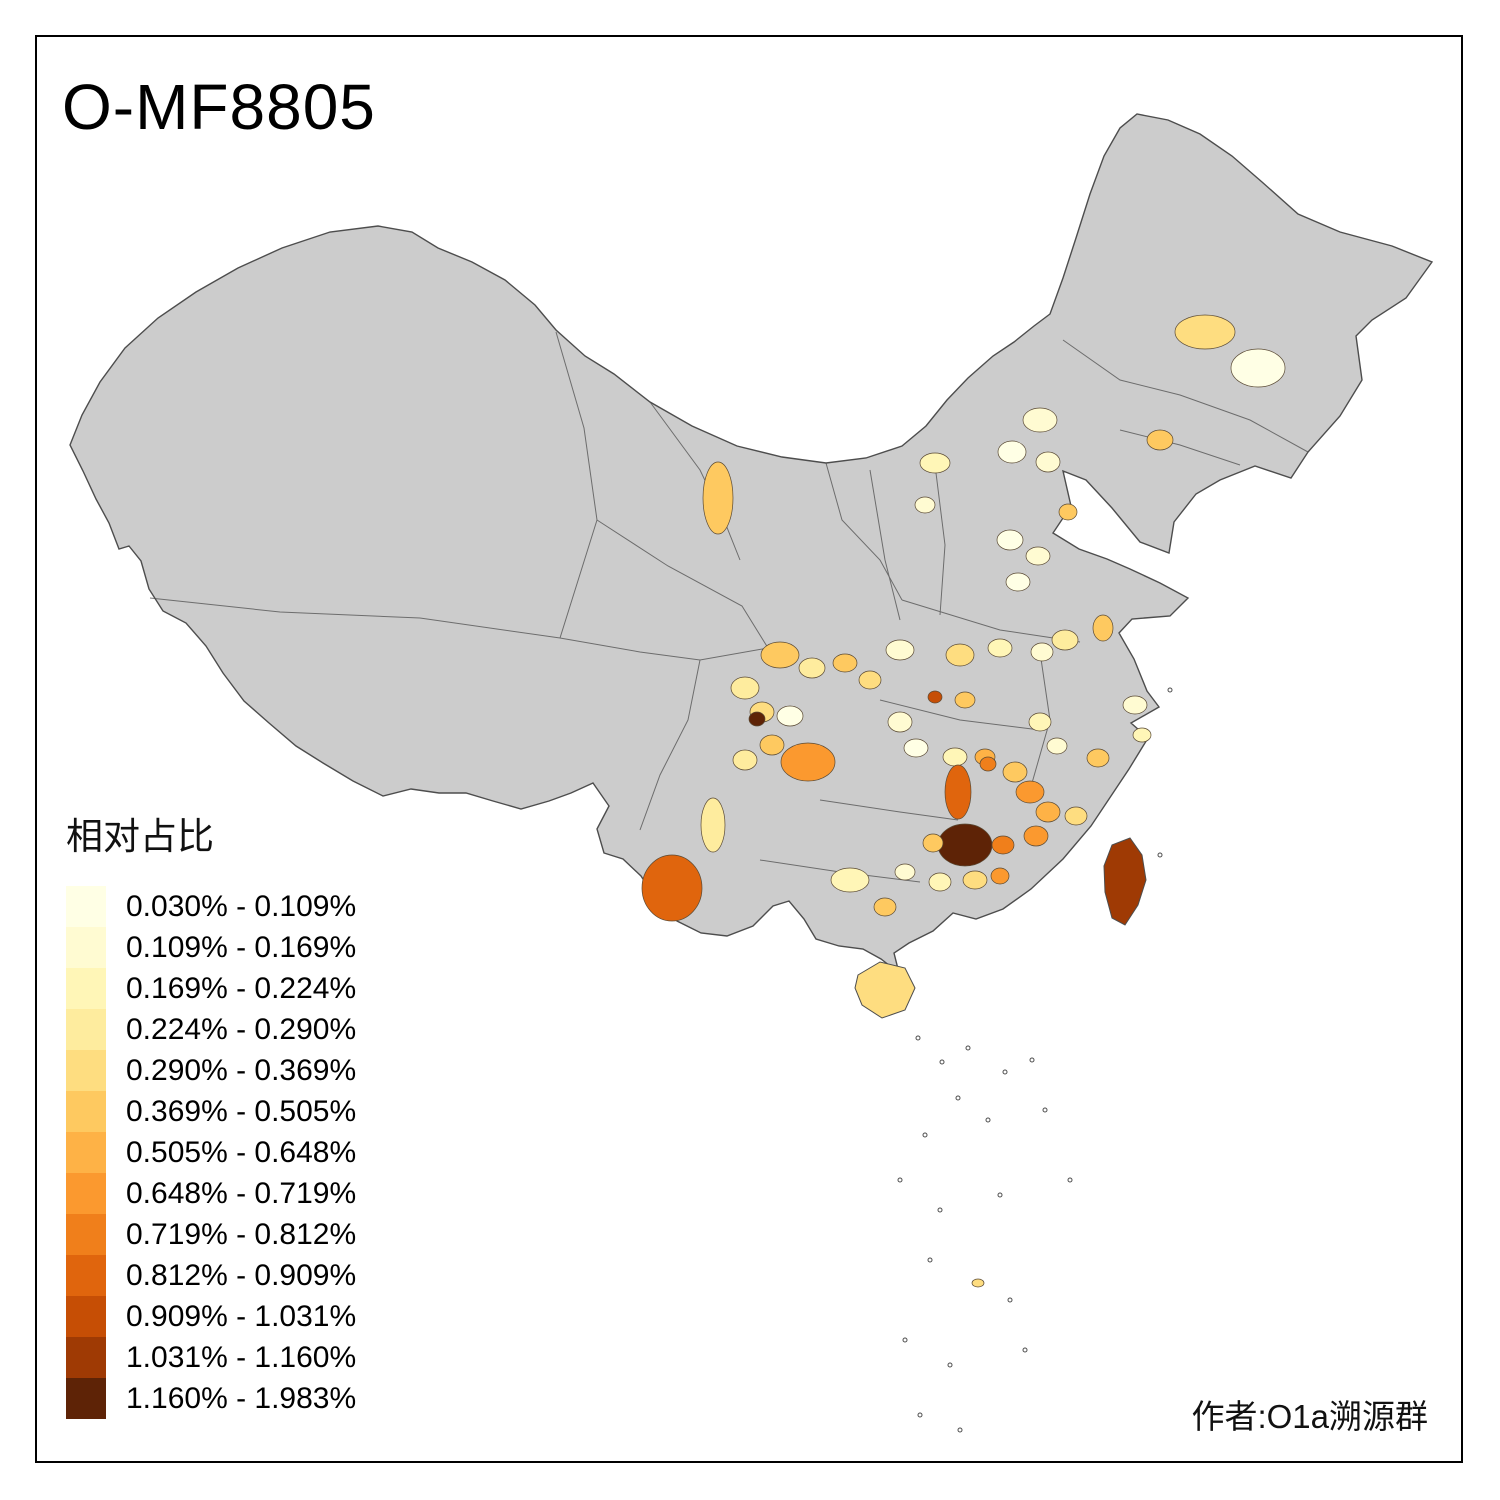 The width and height of the screenshot is (1500, 1500). What do you see at coordinates (241, 906) in the screenshot?
I see `legend-label: 0.030% - 0.109%` at bounding box center [241, 906].